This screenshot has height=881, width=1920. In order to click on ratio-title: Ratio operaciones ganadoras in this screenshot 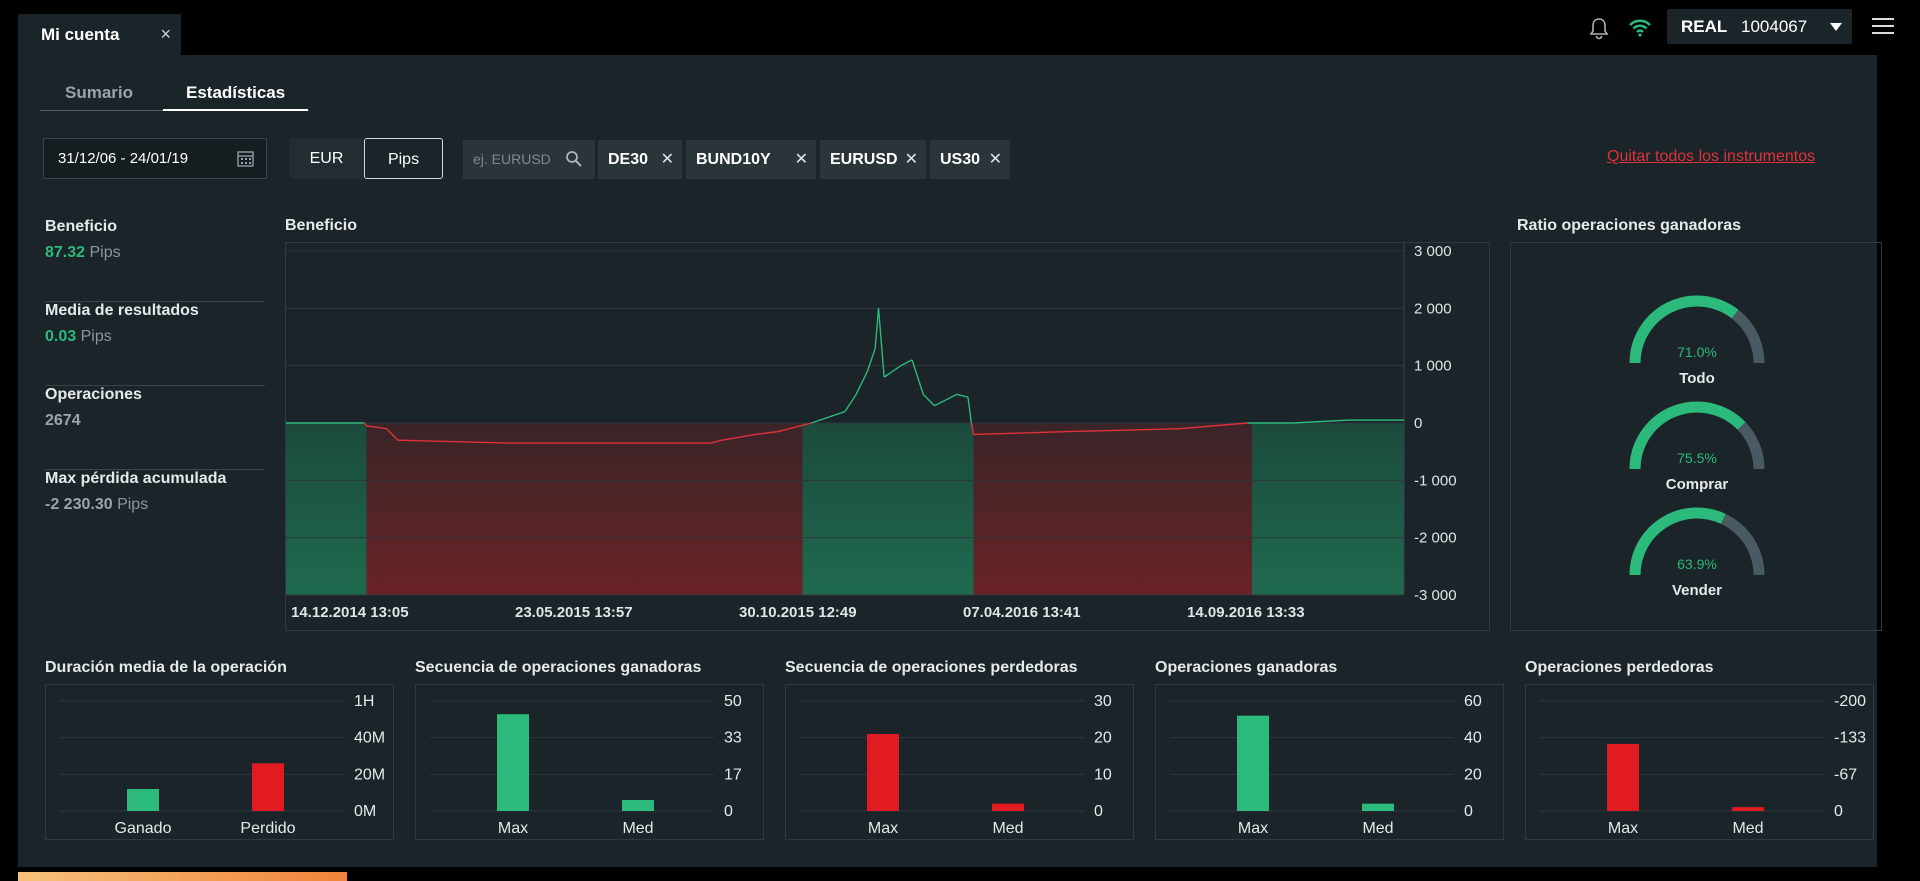, I will do `click(1629, 225)`.